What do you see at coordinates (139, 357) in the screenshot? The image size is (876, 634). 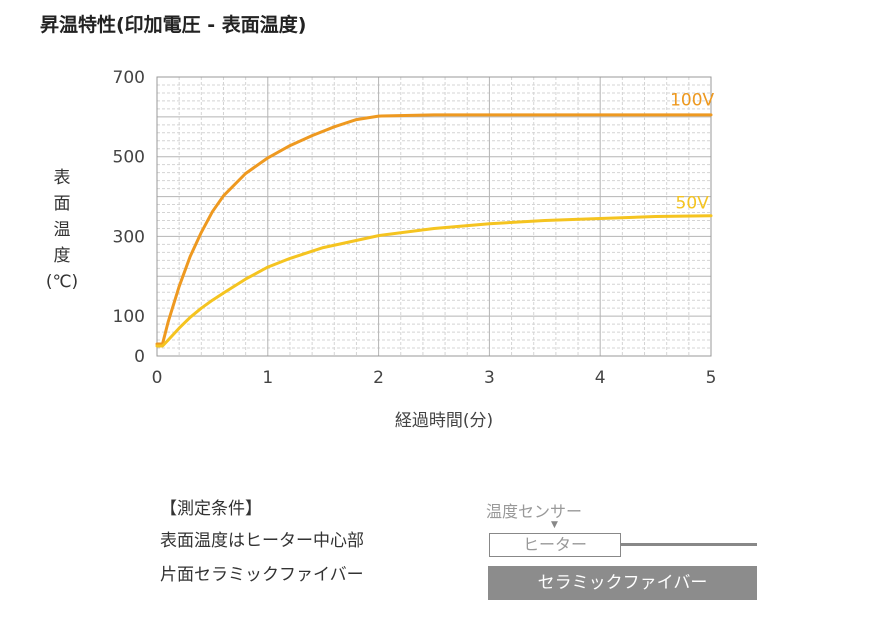 I see `y-tick-label: 0` at bounding box center [139, 357].